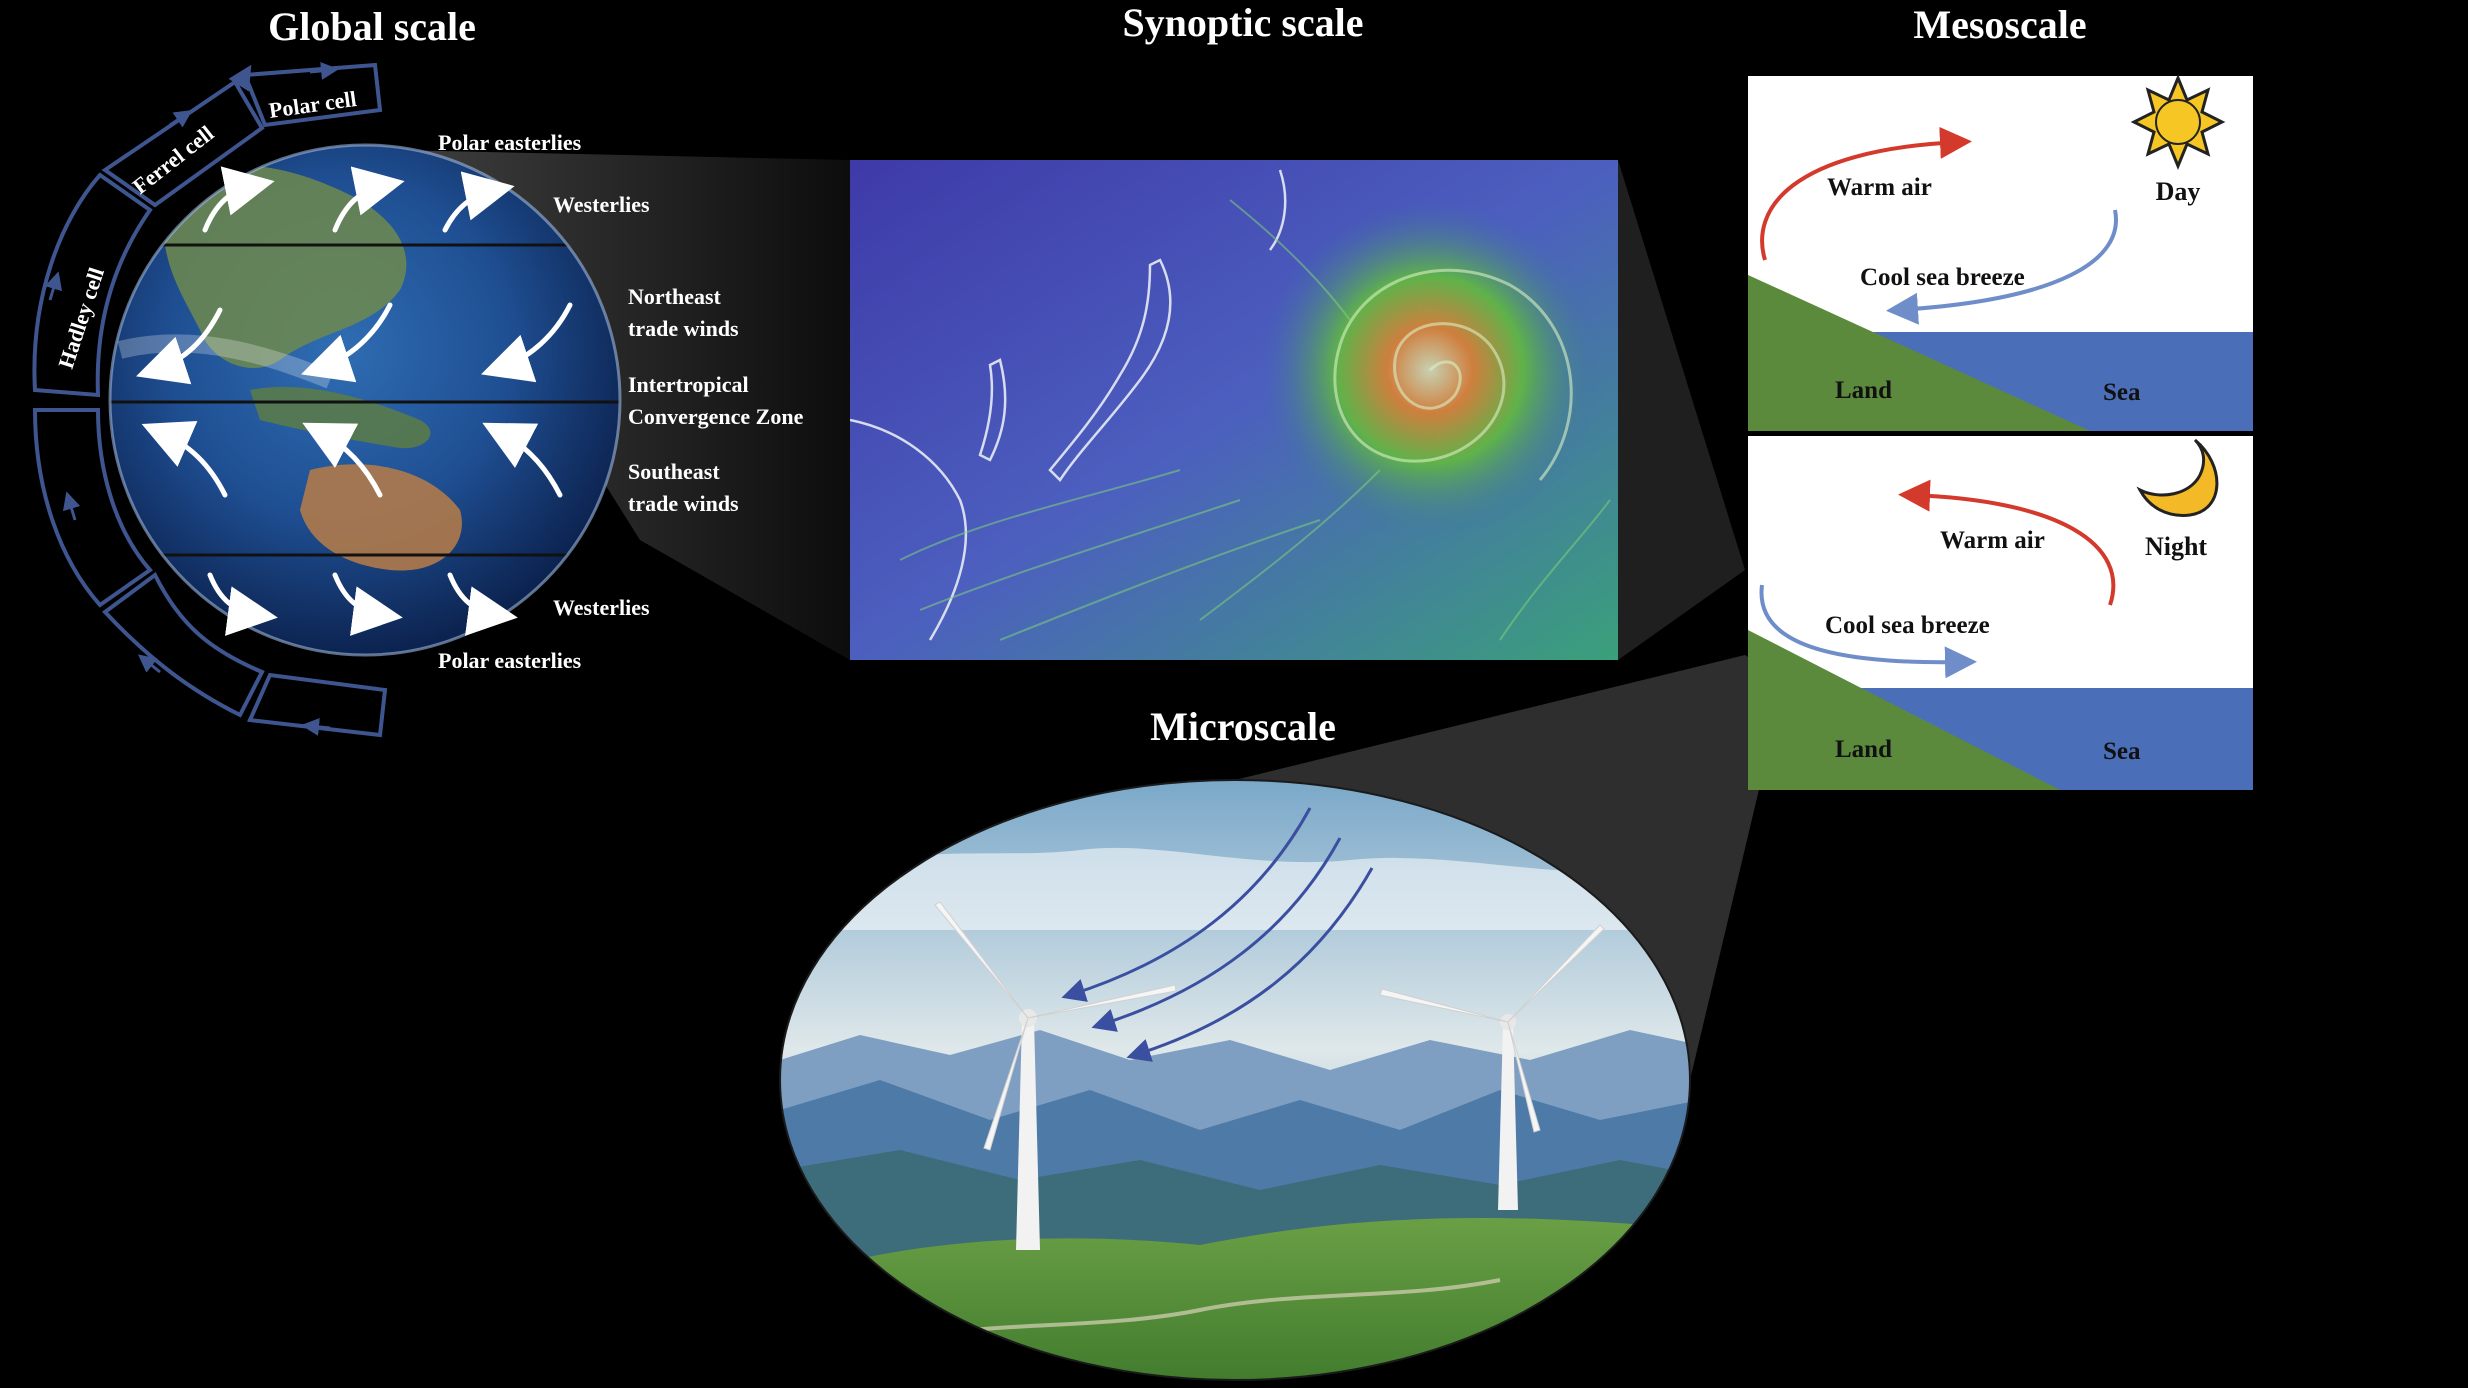  I want to click on mid-mountains, so click(1235, 1140).